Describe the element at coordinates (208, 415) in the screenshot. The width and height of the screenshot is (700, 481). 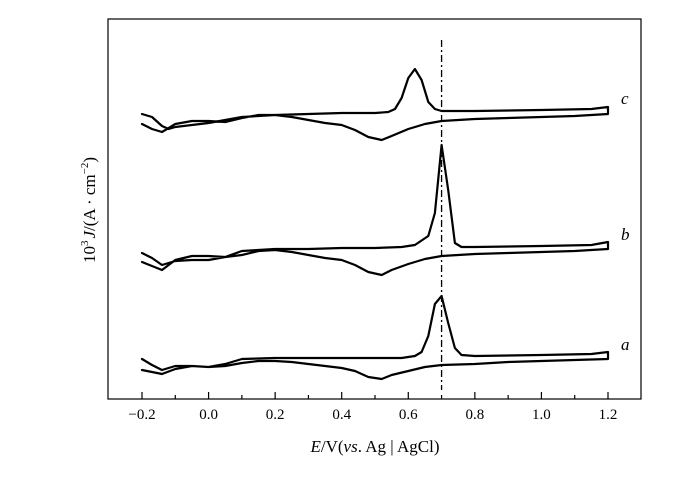
I see `x-tick-label: 0.0` at that location.